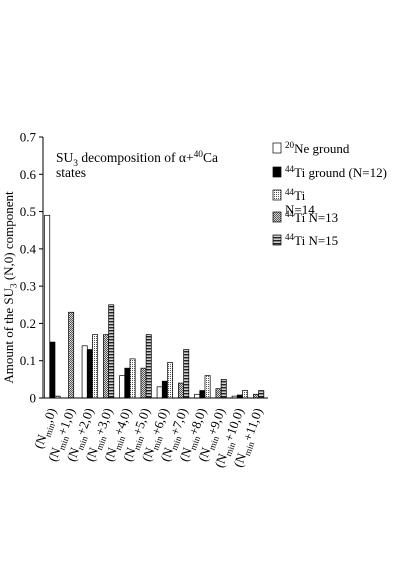  What do you see at coordinates (28, 360) in the screenshot?
I see `y-tick-label: 0.1` at bounding box center [28, 360].